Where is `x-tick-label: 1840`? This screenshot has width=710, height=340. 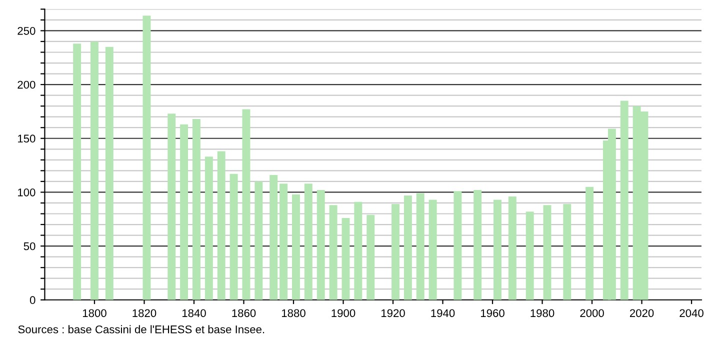
x-tick-label: 1840 is located at coordinates (194, 313).